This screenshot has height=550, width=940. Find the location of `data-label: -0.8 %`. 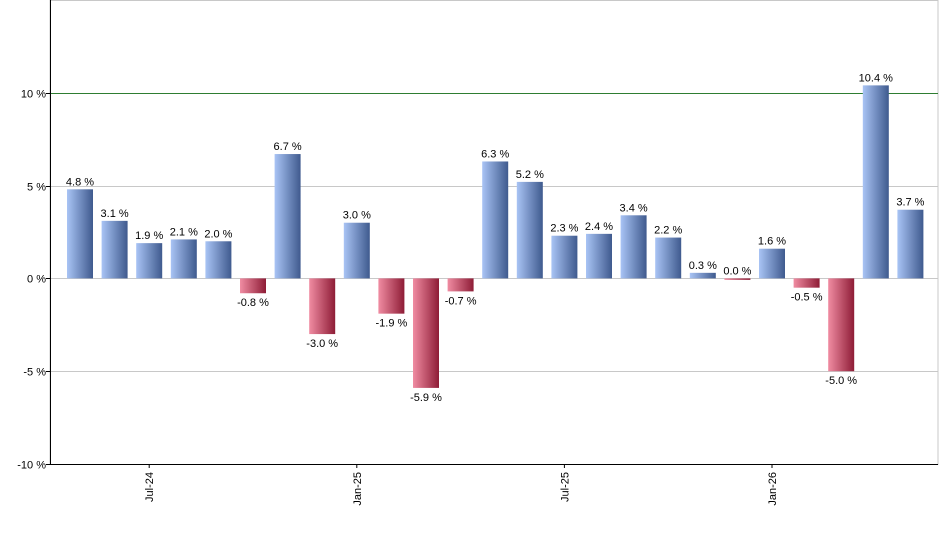

data-label: -0.8 % is located at coordinates (253, 303).